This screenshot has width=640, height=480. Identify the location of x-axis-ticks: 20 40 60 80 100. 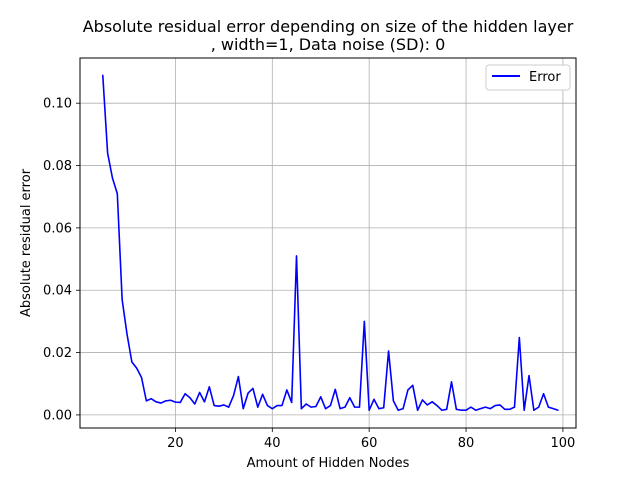
(371, 439).